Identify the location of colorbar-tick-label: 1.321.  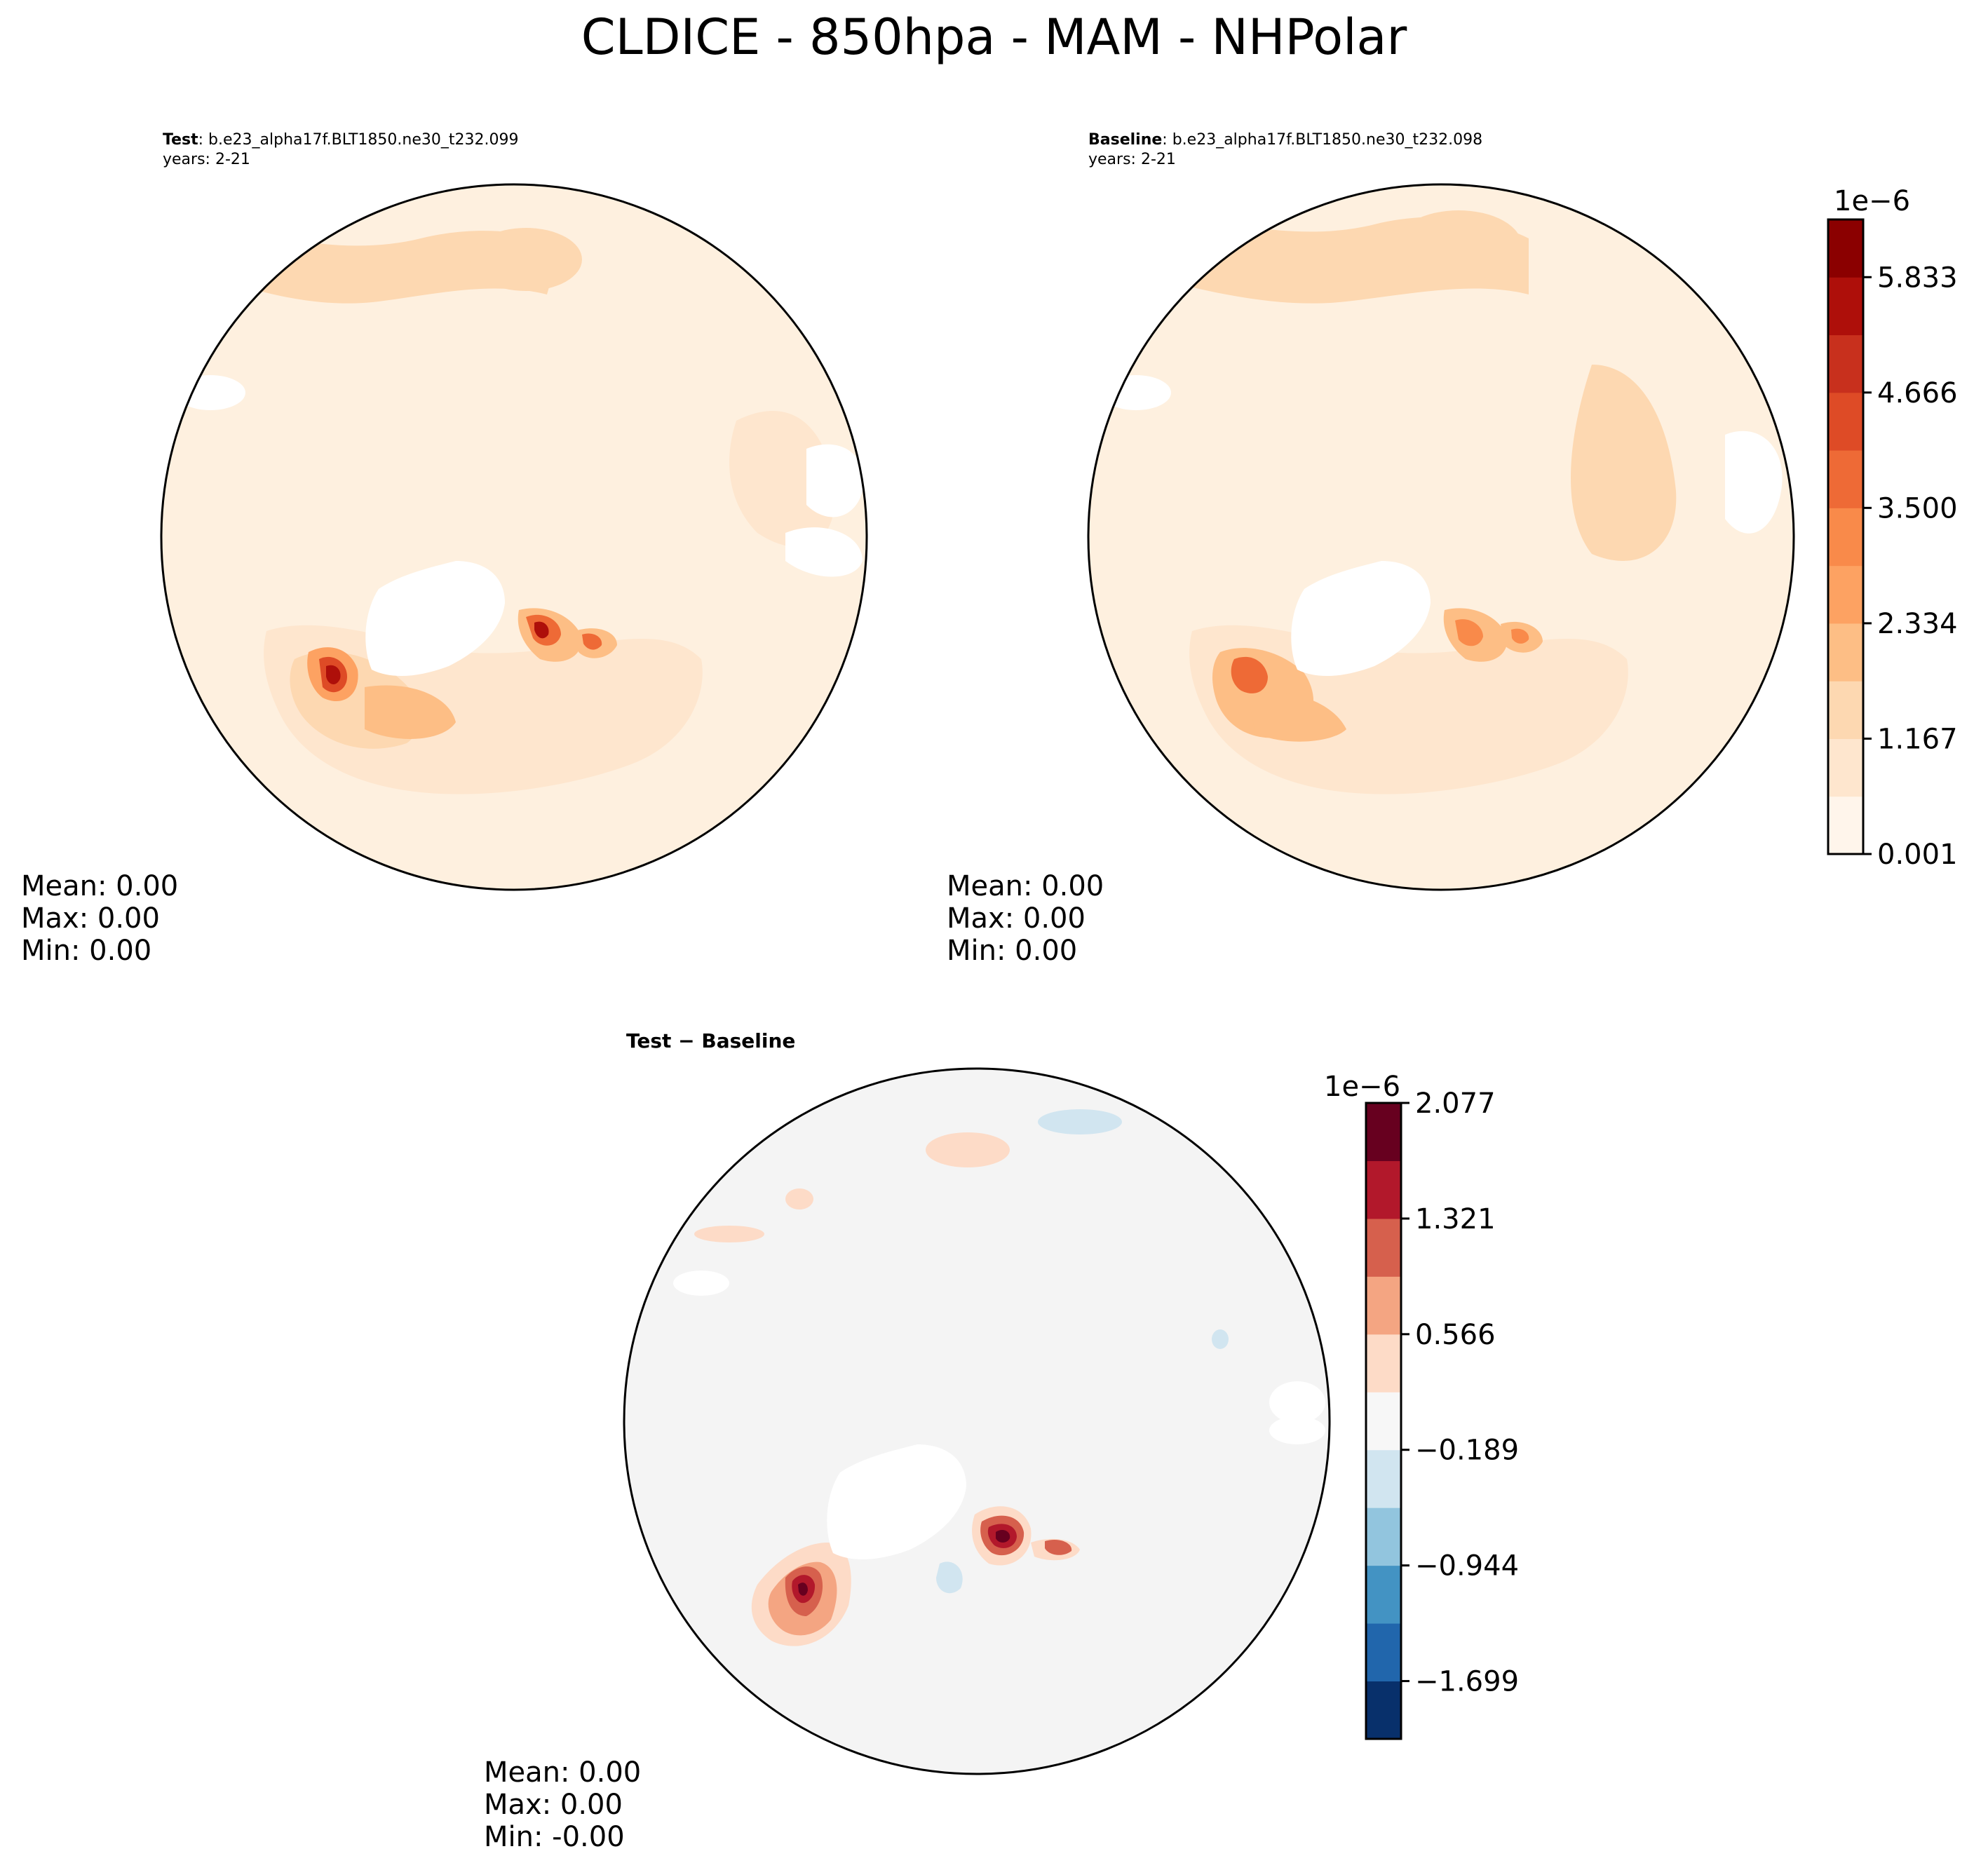
(1455, 1219).